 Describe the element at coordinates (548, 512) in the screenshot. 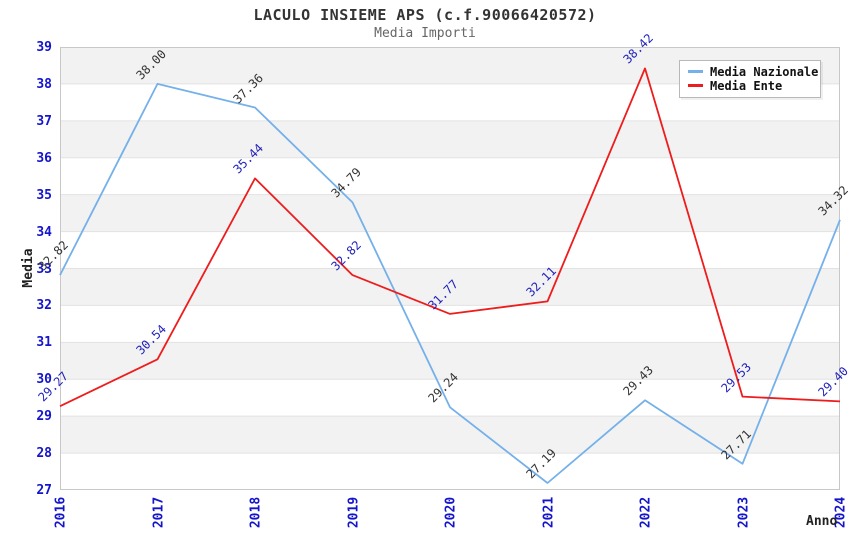

I see `x-tick-label: 2021` at that location.